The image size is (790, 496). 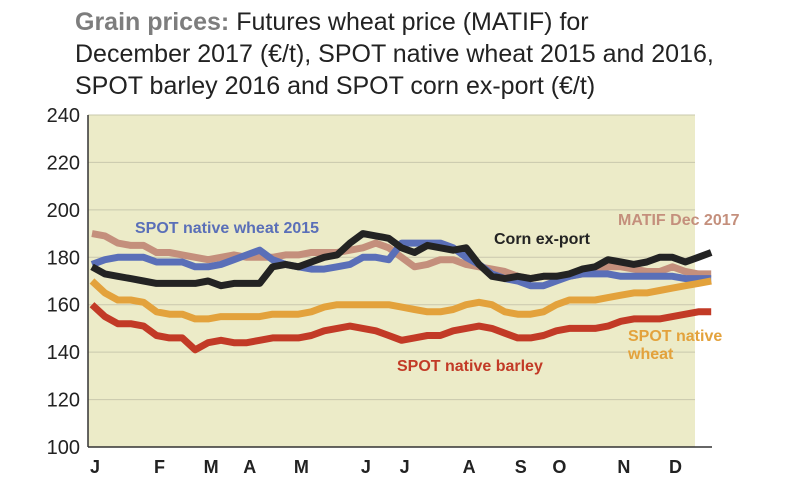 I want to click on y-tick-label: 140, so click(x=63, y=353).